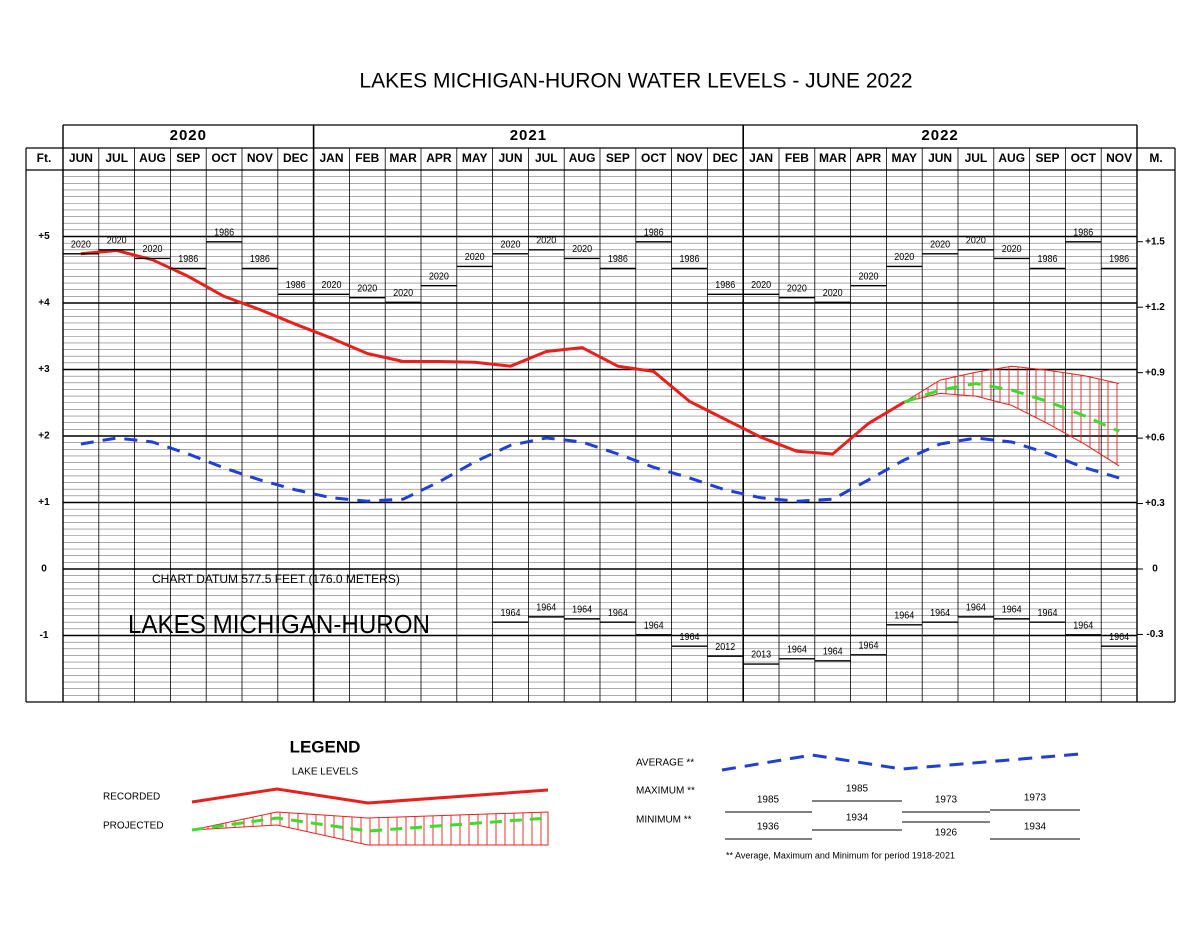 The width and height of the screenshot is (1200, 927). What do you see at coordinates (325, 746) in the screenshot?
I see `legend-title: LEGEND` at bounding box center [325, 746].